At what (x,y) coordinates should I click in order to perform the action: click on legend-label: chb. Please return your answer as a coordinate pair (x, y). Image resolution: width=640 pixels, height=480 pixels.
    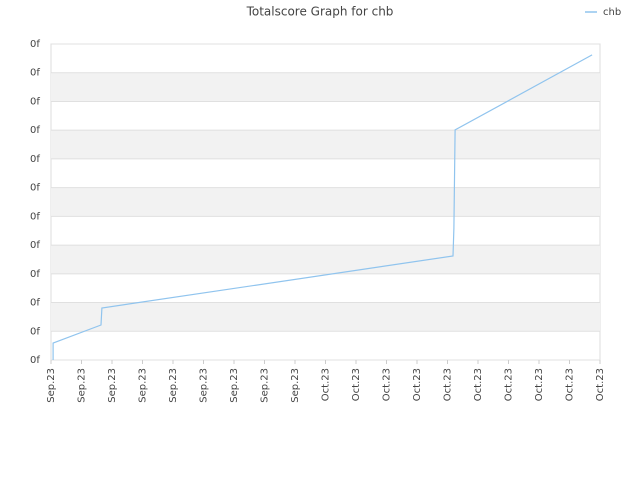
    Looking at the image, I should click on (612, 12).